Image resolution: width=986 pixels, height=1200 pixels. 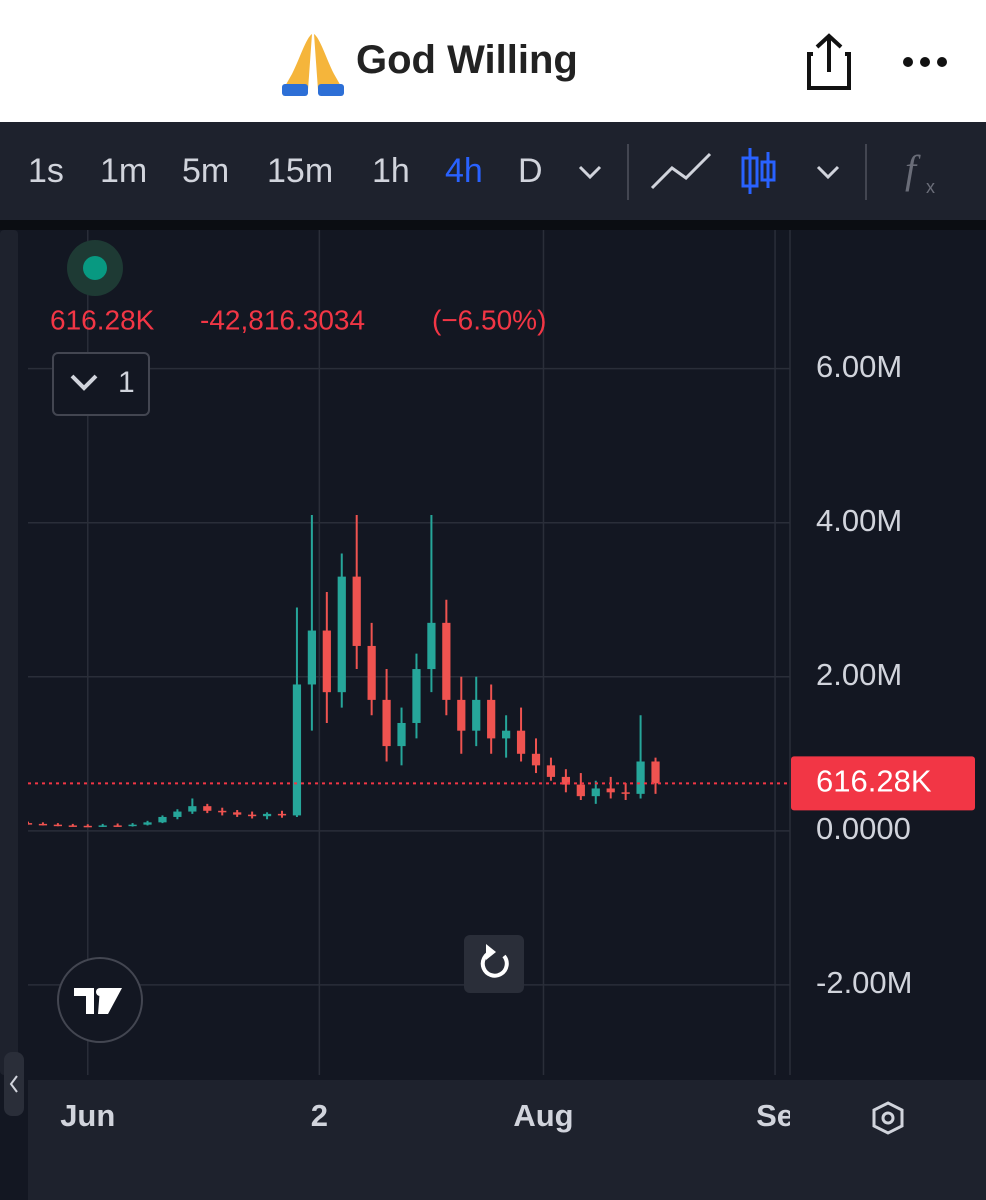 I want to click on last-price-box, so click(x=883, y=783).